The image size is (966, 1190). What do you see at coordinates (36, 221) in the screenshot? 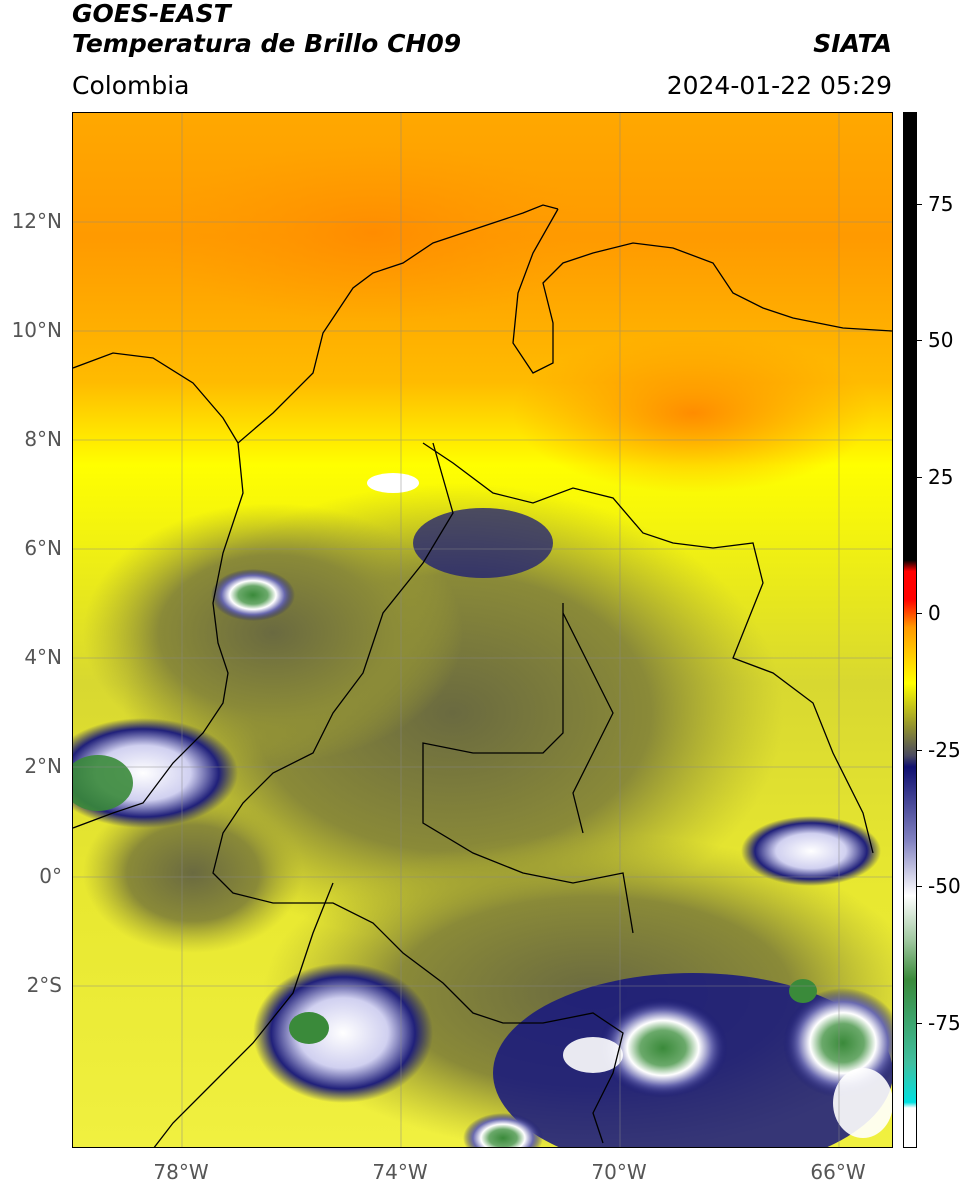
I see `lat-label-12n: 12°N` at bounding box center [36, 221].